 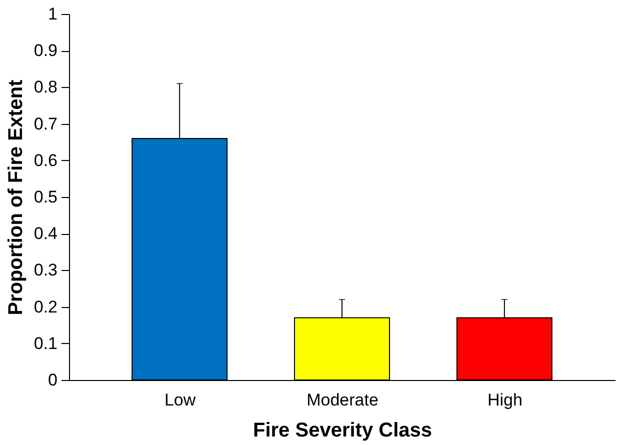 What do you see at coordinates (15, 197) in the screenshot?
I see `y-axis-title: Proportion of Fire Extent` at bounding box center [15, 197].